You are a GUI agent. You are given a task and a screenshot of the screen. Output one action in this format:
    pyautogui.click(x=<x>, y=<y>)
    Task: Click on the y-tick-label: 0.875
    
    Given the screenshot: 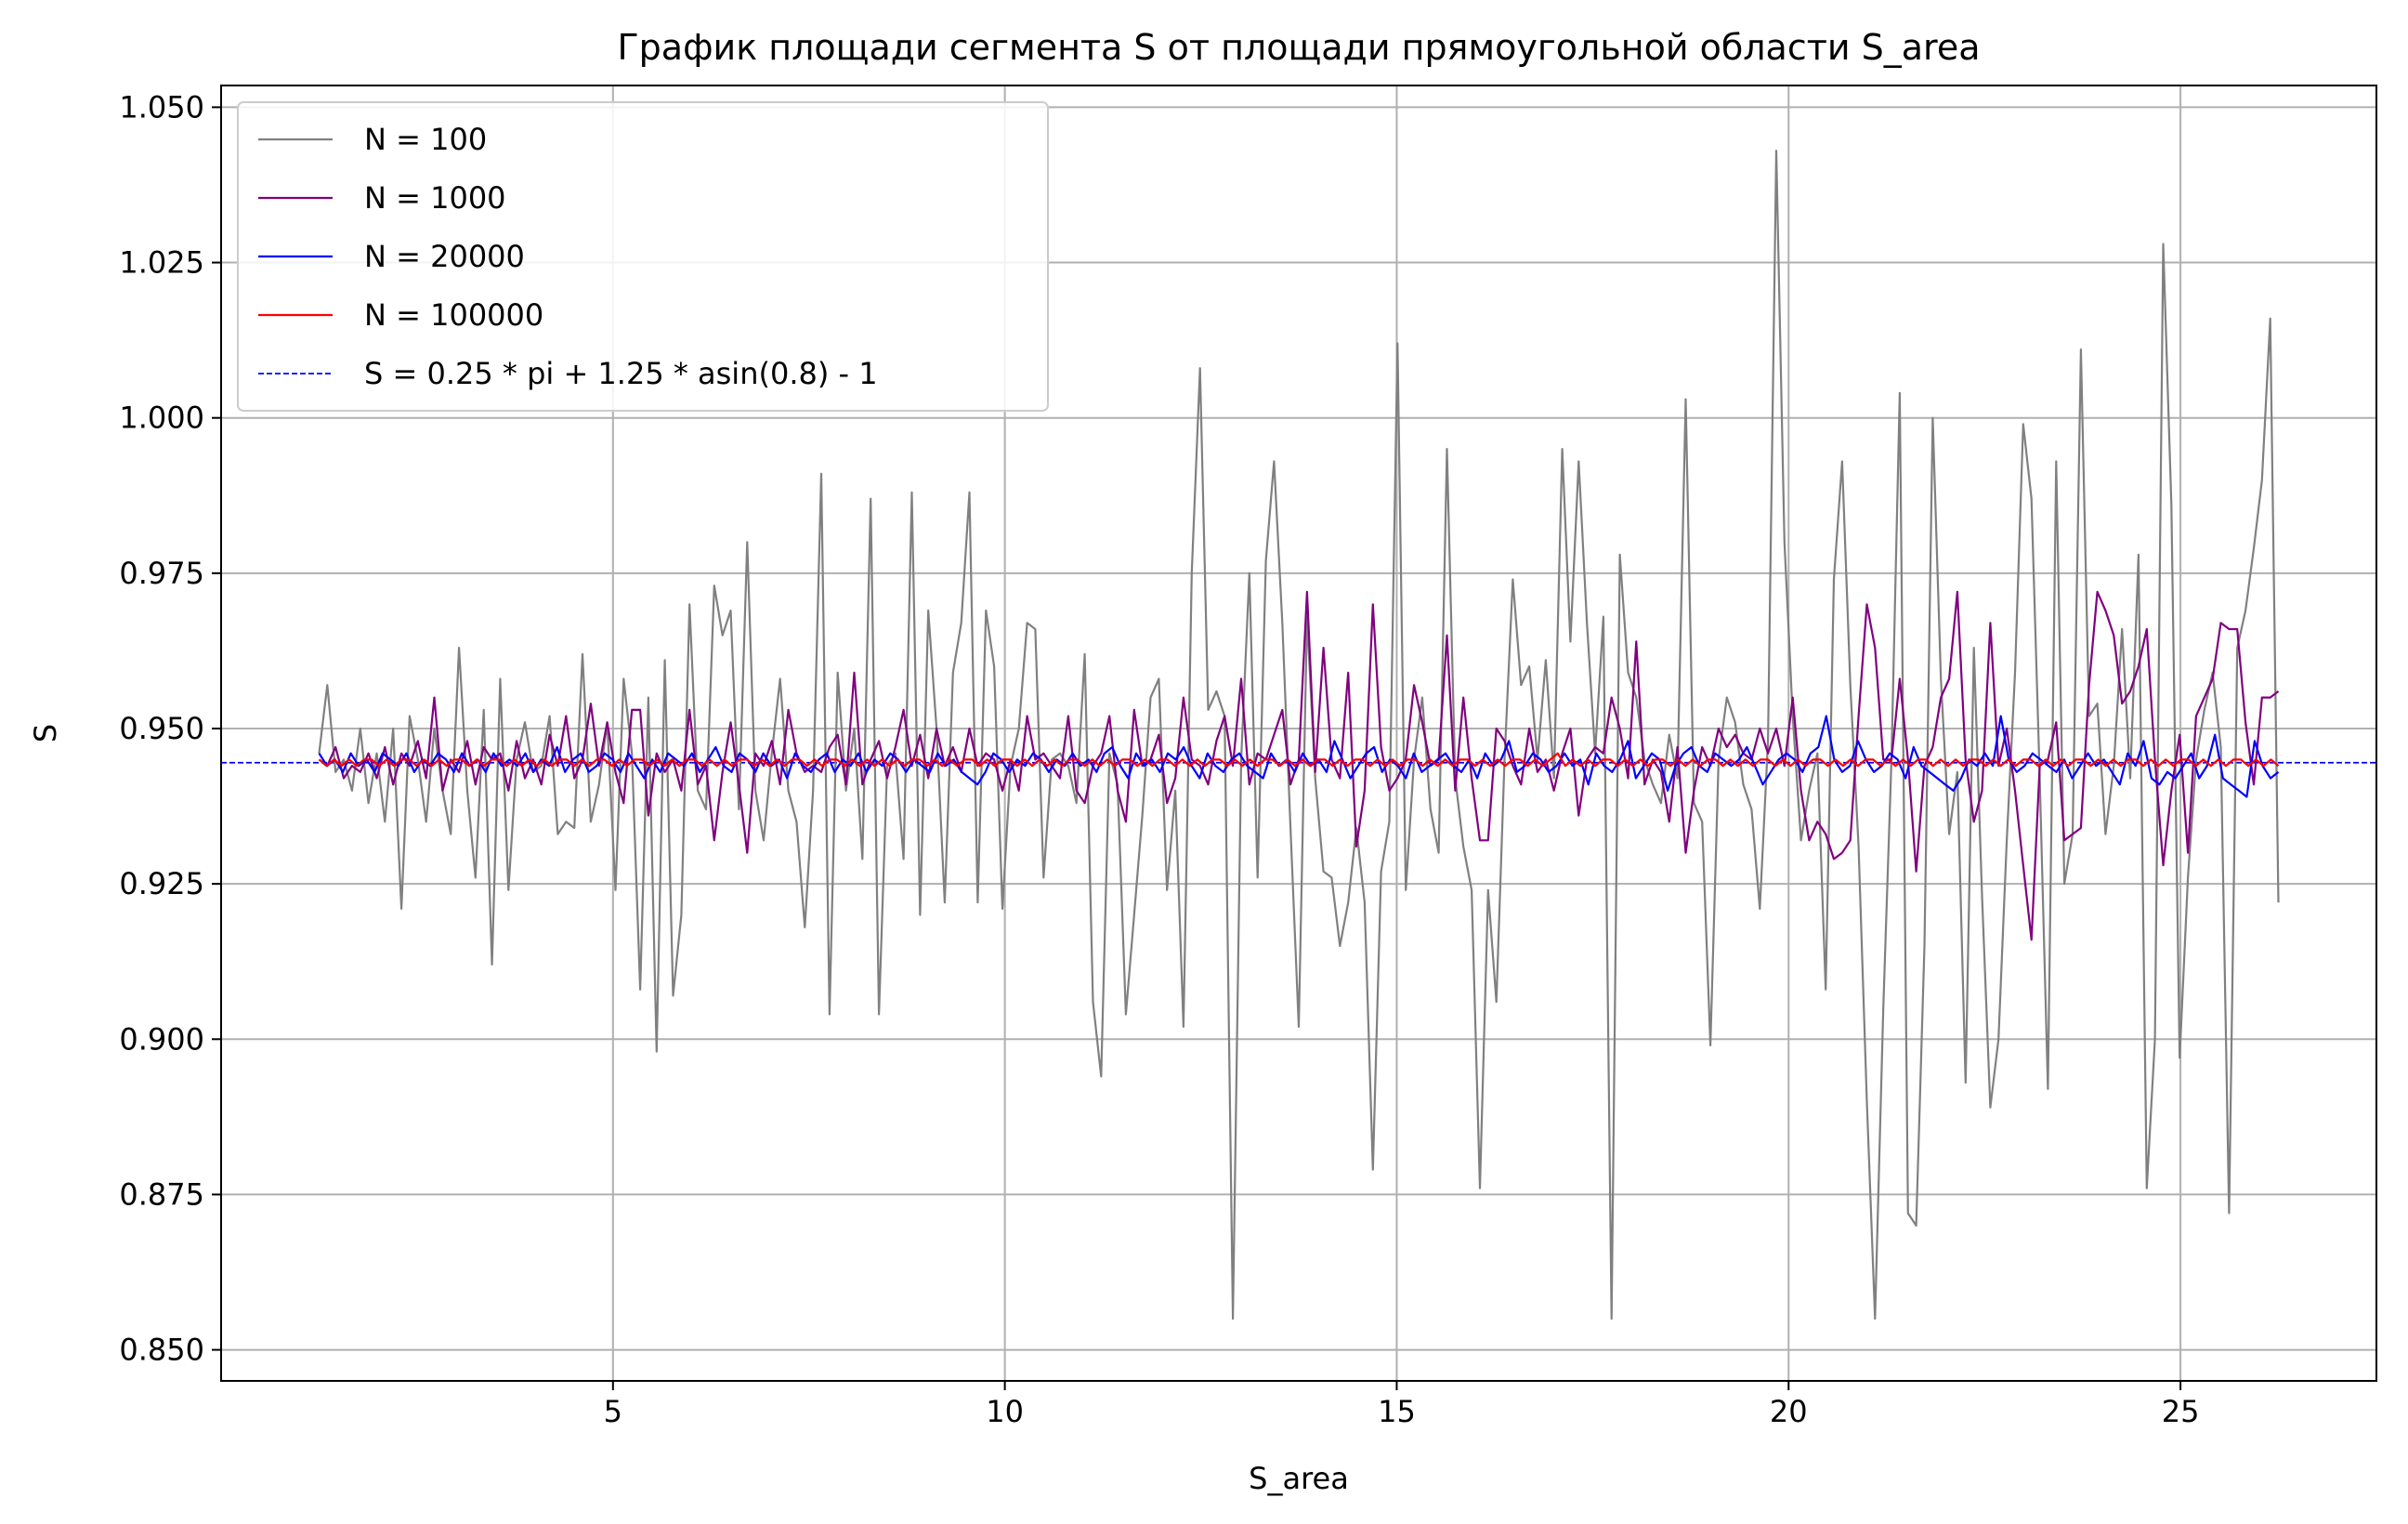 What is the action you would take?
    pyautogui.click(x=161, y=1194)
    